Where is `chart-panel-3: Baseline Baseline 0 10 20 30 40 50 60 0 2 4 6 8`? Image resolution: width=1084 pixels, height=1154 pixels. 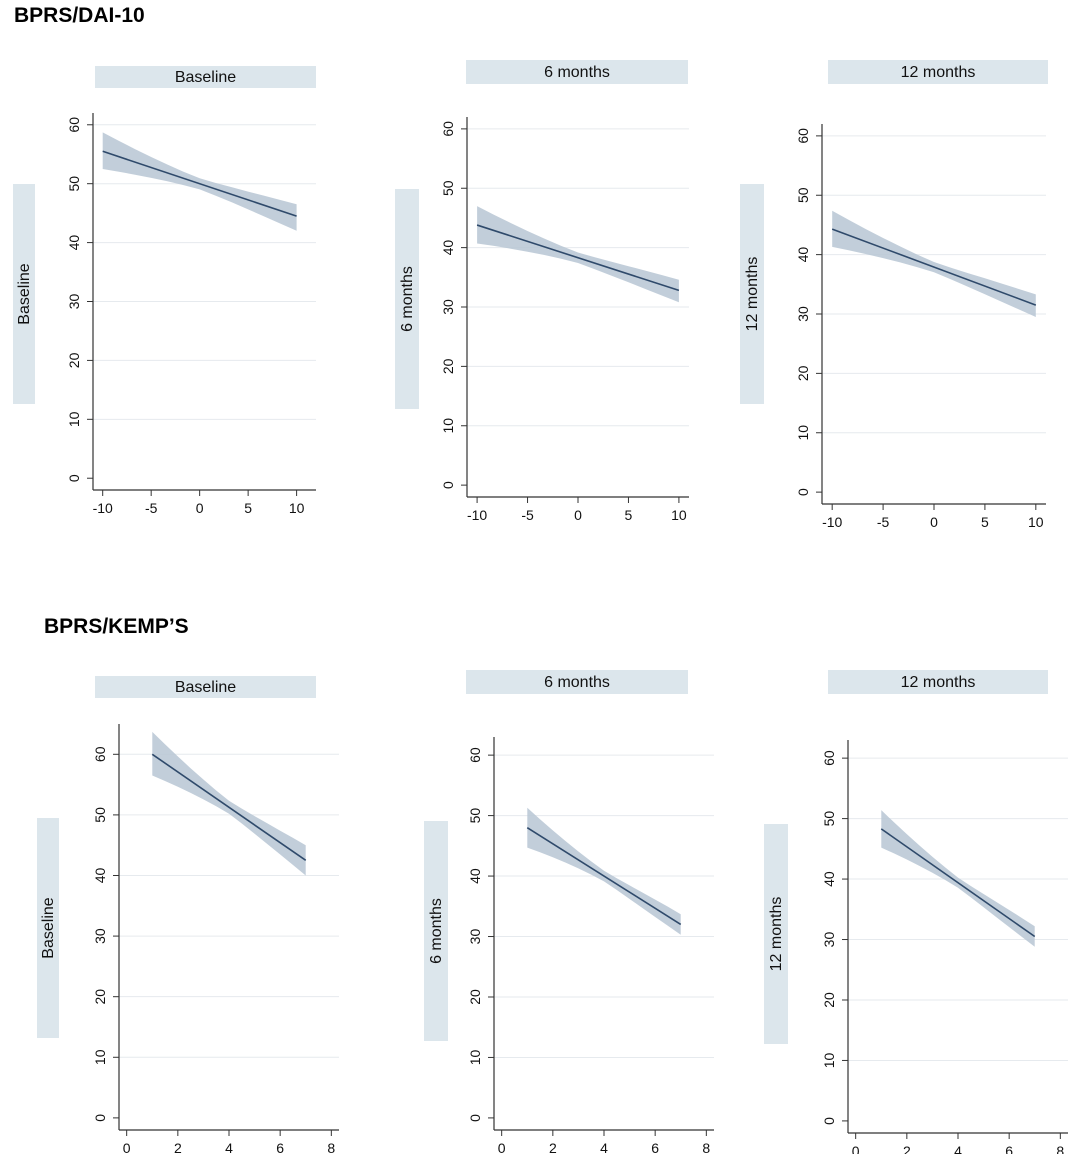
chart-panel-3: Baseline Baseline 0 10 20 30 40 50 60 0 2 4 6 8 is located at coordinates (188, 915).